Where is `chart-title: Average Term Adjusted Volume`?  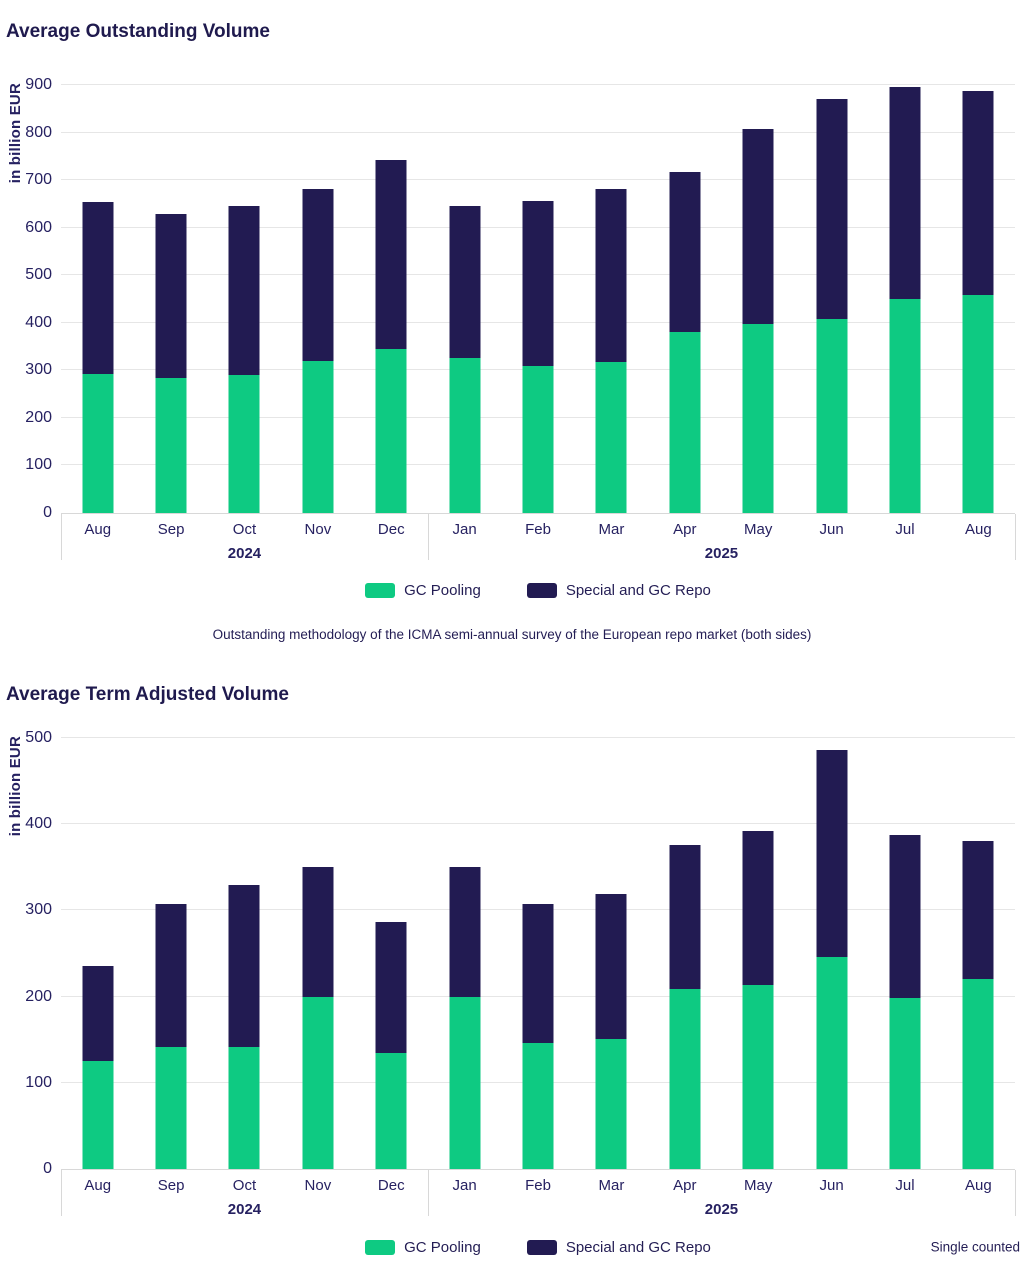
chart-title: Average Term Adjusted Volume is located at coordinates (147, 694).